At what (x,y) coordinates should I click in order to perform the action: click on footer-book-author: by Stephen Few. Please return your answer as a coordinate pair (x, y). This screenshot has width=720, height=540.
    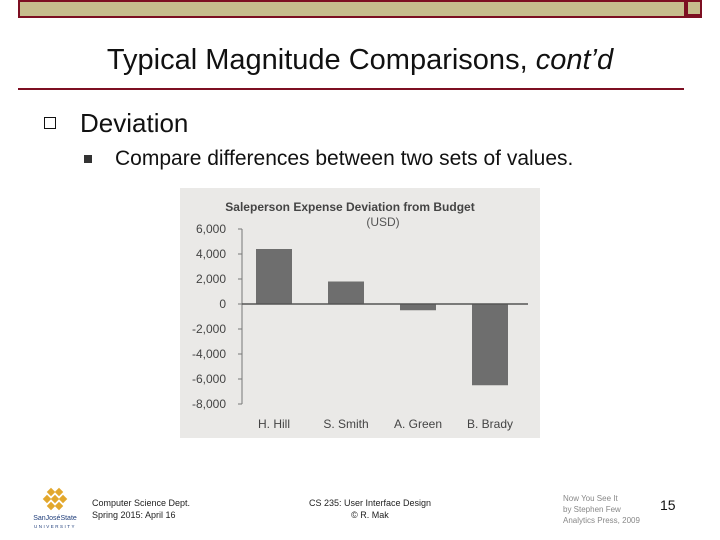
    Looking at the image, I should click on (592, 509).